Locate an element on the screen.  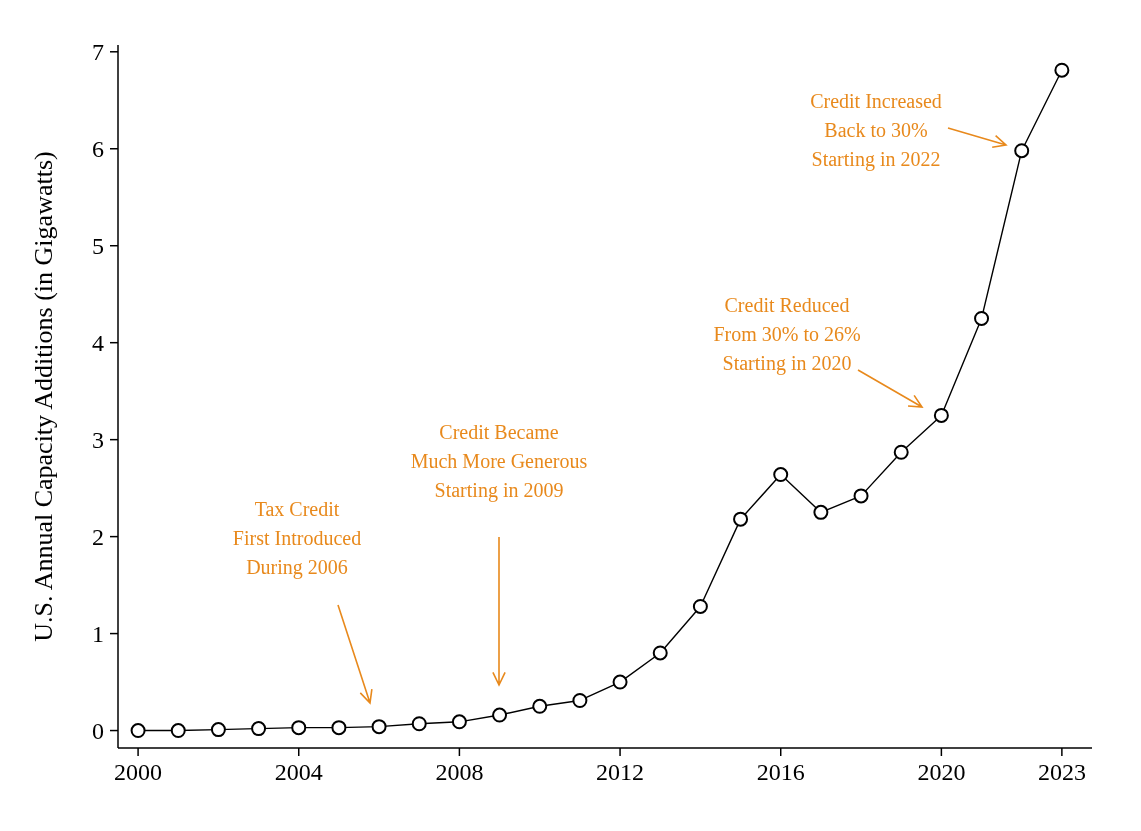
annotation: Credit Increased Back to 30% Starting in 2022 is located at coordinates (876, 130).